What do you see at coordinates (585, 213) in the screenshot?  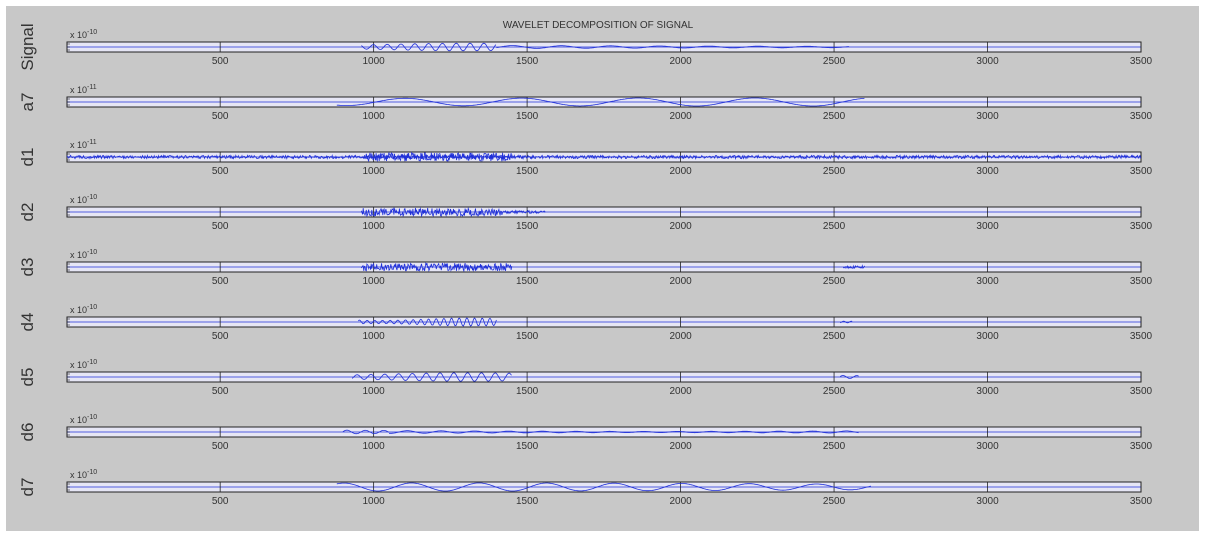 I see `panel-d2: d2 x 10-10 500 1000 1500 2000 2500 3000 3500` at bounding box center [585, 213].